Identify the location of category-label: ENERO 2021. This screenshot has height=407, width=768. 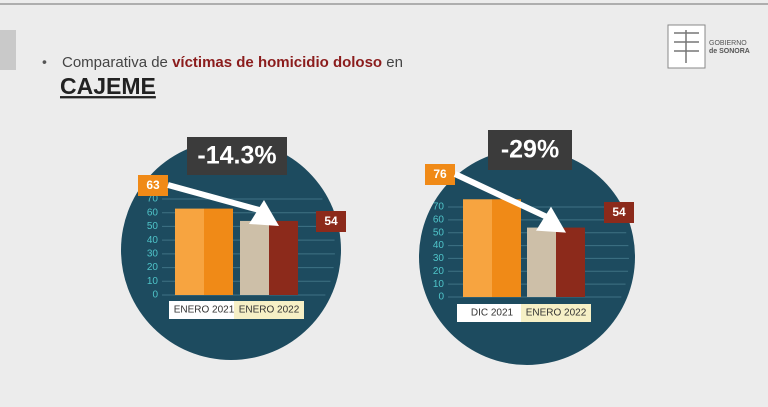
(204, 310).